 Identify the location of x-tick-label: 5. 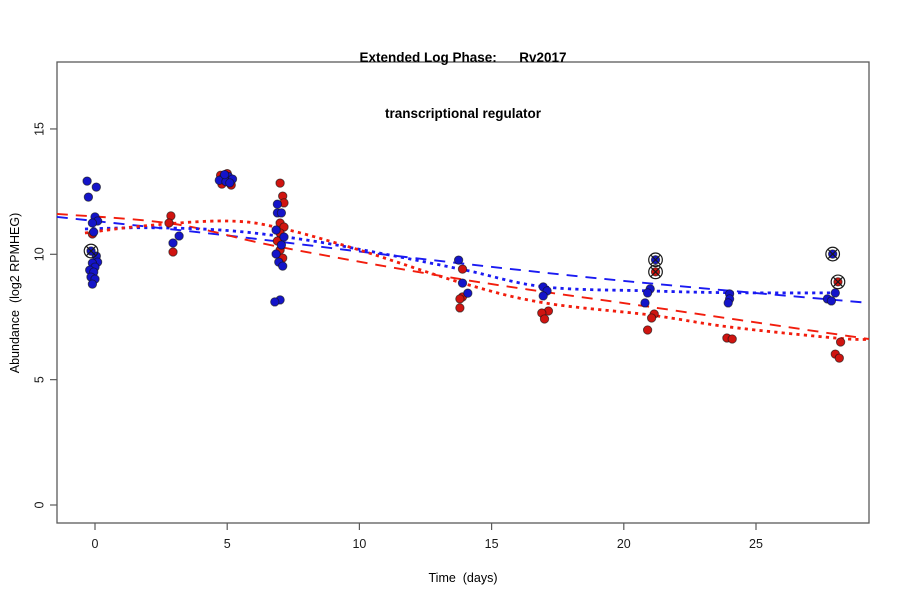
(227, 544).